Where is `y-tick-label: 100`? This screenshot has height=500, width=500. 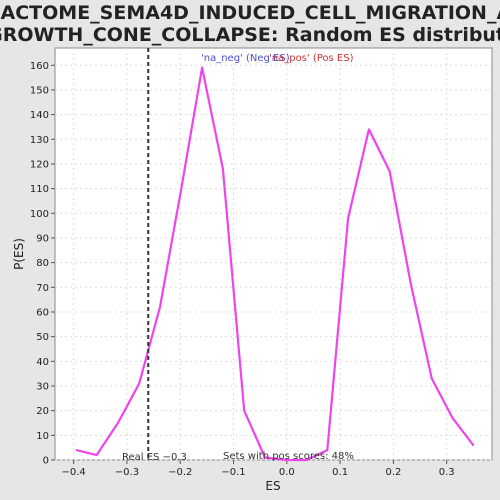 y-tick-label: 100 is located at coordinates (39, 214).